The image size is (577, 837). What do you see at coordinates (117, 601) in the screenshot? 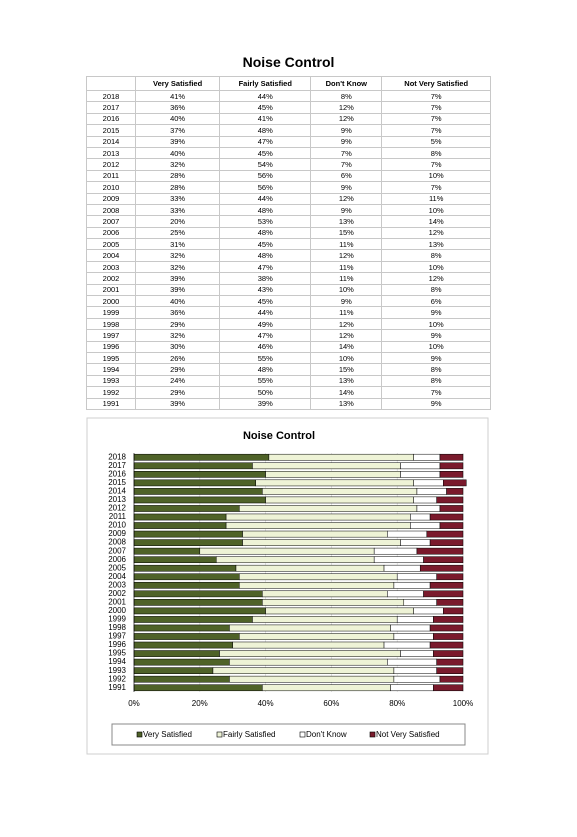
I see `y-tick-label: 2001` at bounding box center [117, 601].